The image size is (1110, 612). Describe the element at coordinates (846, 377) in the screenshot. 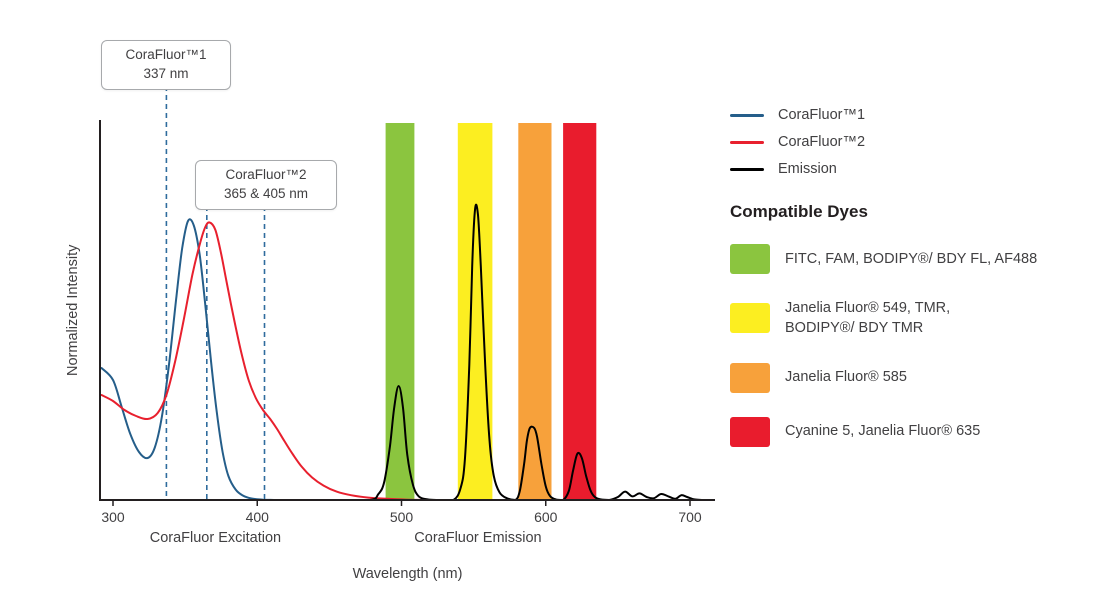

I see `dye-label: Janelia Fluor® 585` at that location.